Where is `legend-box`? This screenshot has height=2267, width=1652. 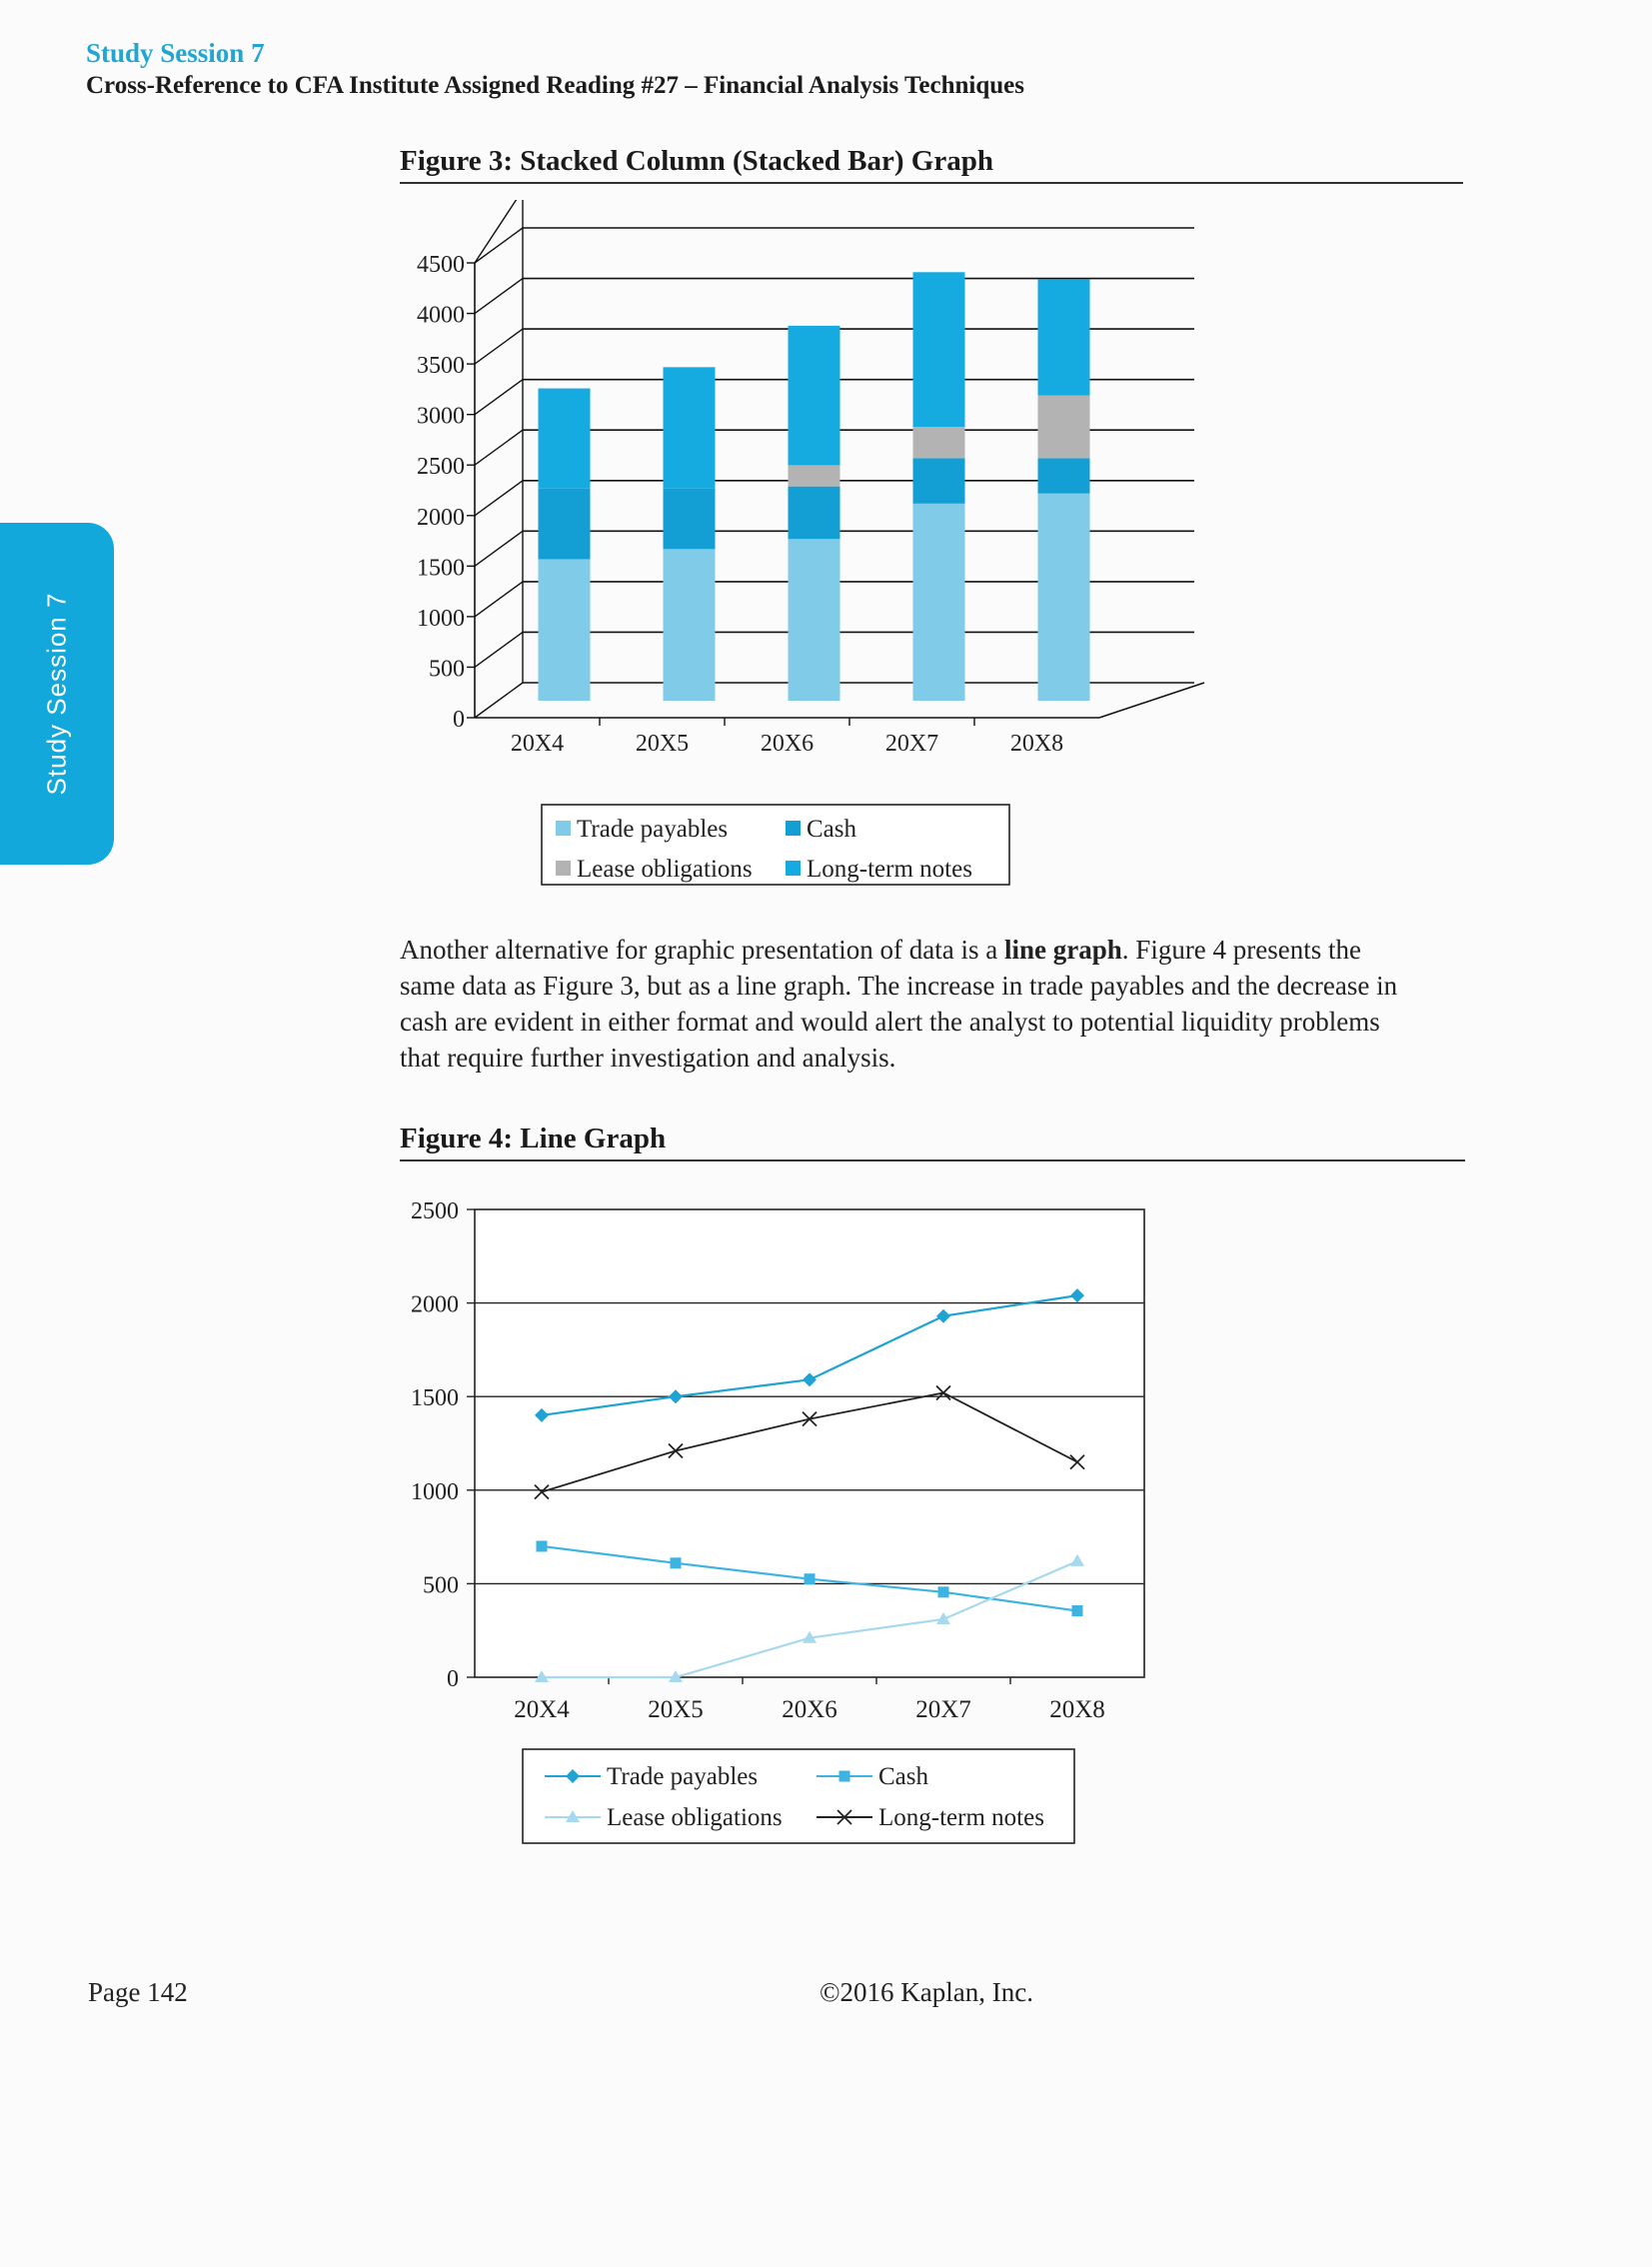 legend-box is located at coordinates (798, 1796).